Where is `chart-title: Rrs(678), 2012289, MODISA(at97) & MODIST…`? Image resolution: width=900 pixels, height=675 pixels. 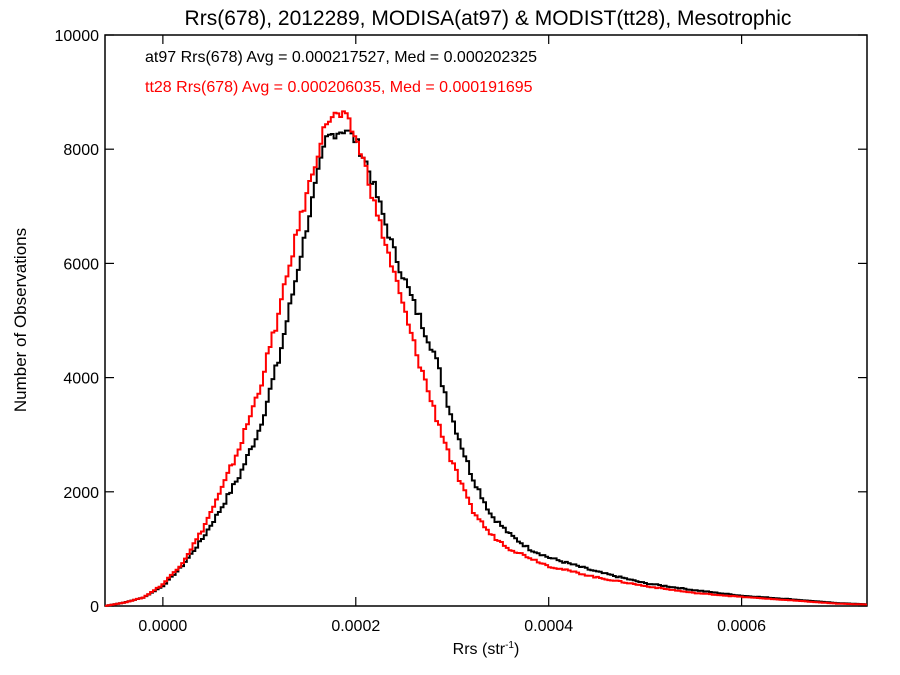
chart-title: Rrs(678), 2012289, MODISA(at97) & MODIST… is located at coordinates (488, 18).